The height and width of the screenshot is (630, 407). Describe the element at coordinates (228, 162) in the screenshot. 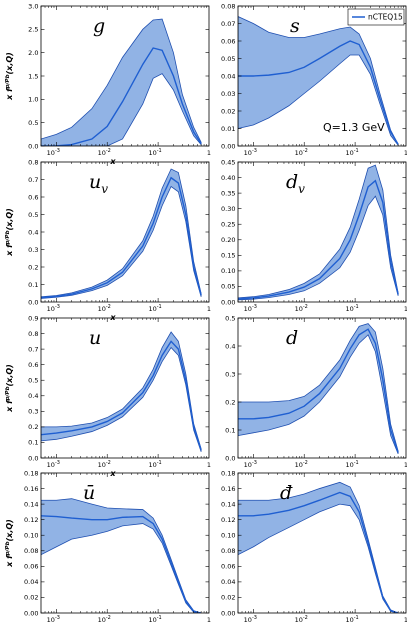

I see `y-tick-label: 0.45` at that location.